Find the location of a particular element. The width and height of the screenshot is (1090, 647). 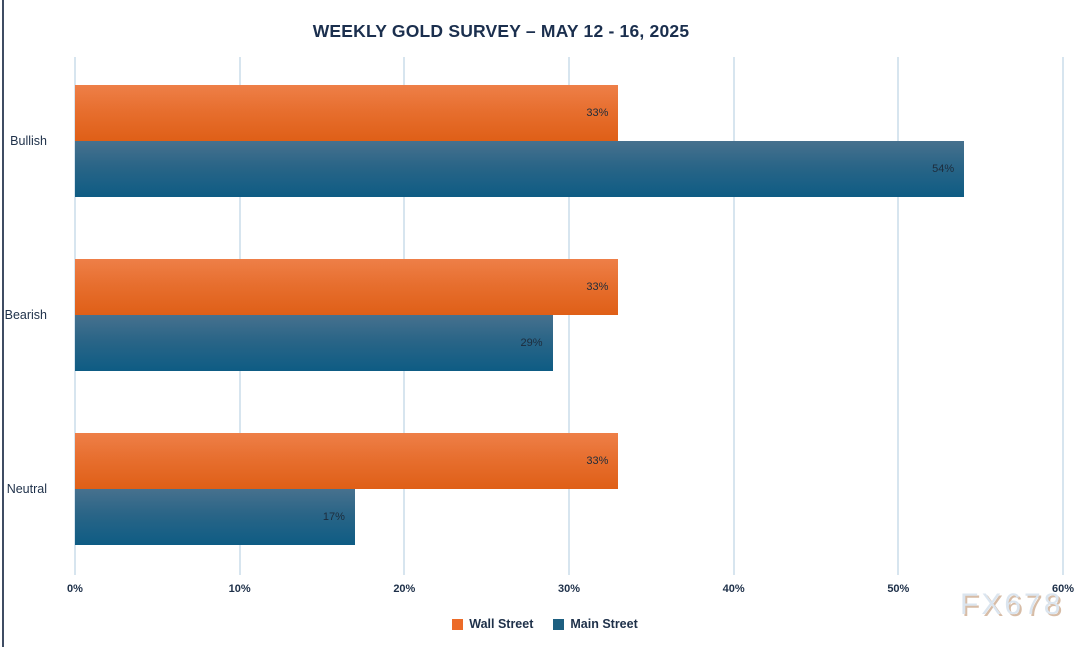

gridline-30% is located at coordinates (569, 316).